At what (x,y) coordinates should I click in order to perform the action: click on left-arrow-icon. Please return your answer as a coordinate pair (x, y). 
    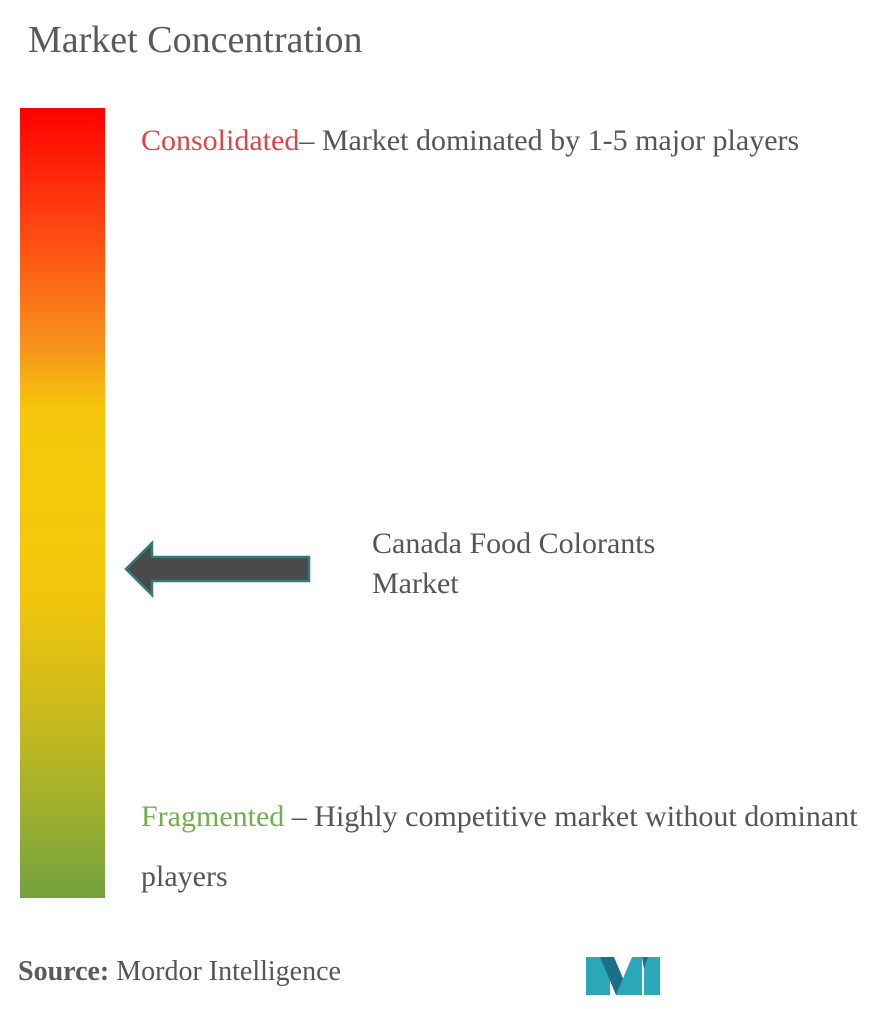
    Looking at the image, I should click on (217, 569).